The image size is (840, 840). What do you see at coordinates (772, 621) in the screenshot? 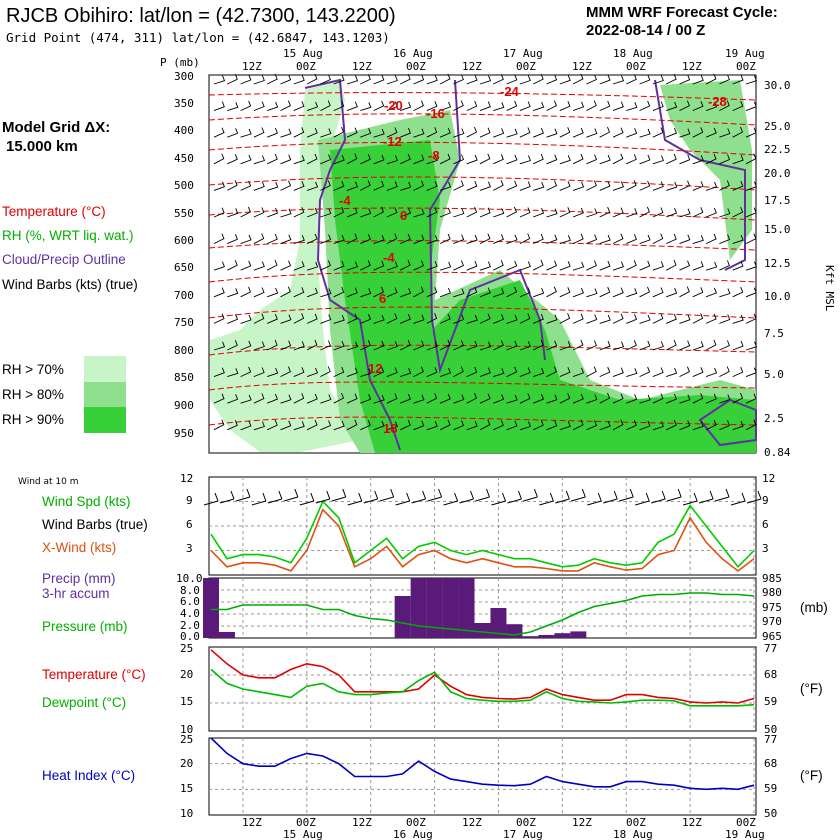
I see `y2-tick: 970` at bounding box center [772, 621].